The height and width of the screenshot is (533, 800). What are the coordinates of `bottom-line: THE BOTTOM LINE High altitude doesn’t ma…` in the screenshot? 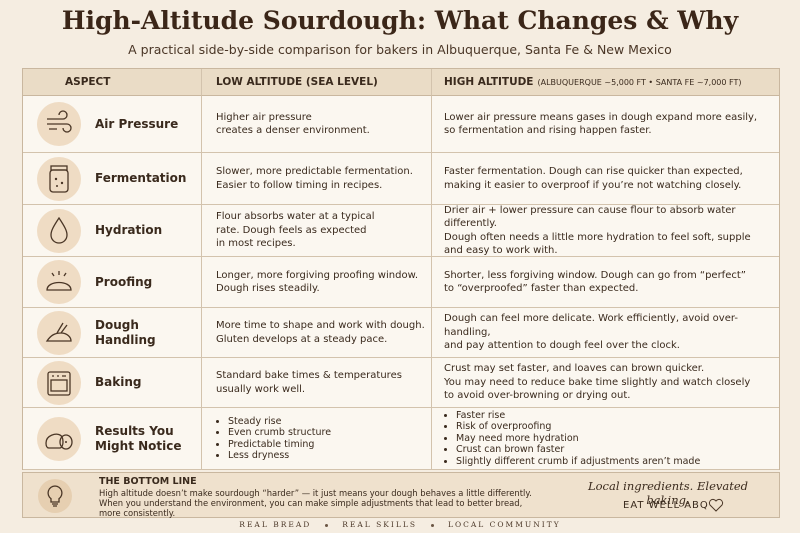 It's located at (401, 495).